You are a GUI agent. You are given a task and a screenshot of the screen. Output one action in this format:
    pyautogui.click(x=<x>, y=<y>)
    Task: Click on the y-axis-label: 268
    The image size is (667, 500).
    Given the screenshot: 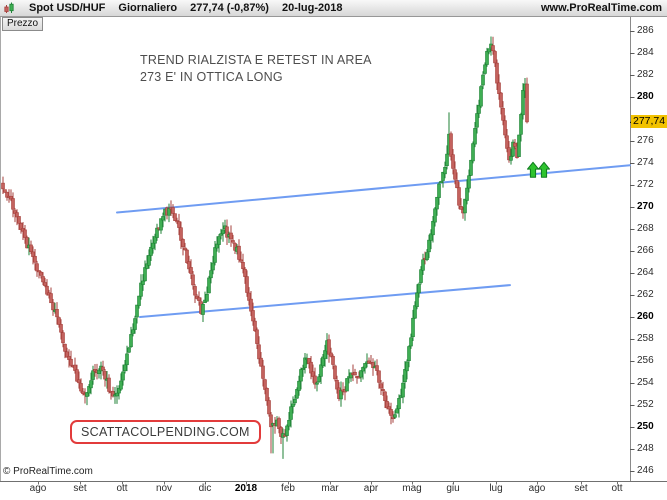 What is the action you would take?
    pyautogui.click(x=645, y=228)
    